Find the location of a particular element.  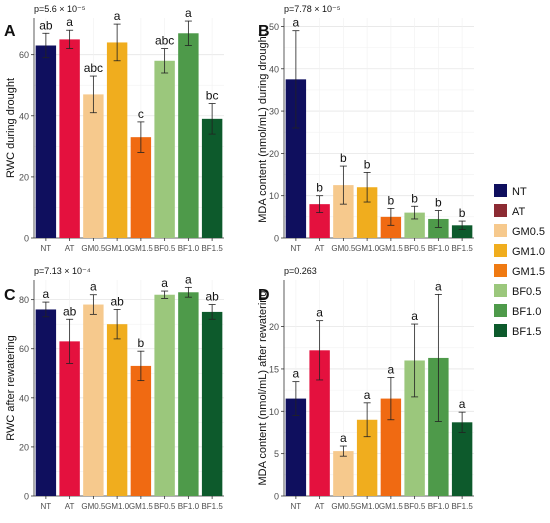

legend-label: GM1.5 is located at coordinates (528, 272).